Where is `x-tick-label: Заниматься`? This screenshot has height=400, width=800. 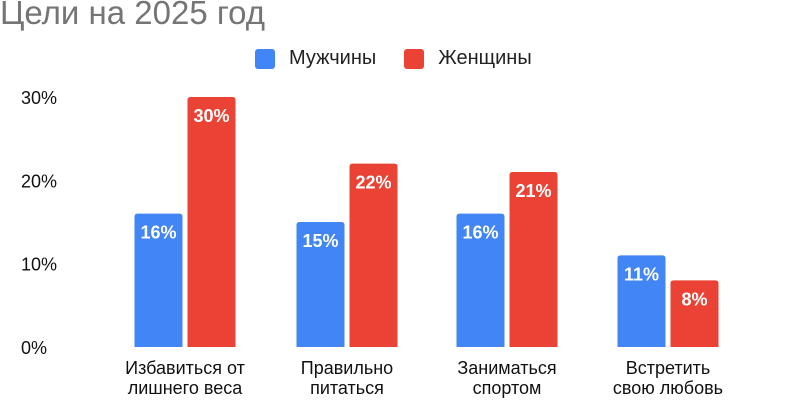
x-tick-label: Заниматься is located at coordinates (506, 368).